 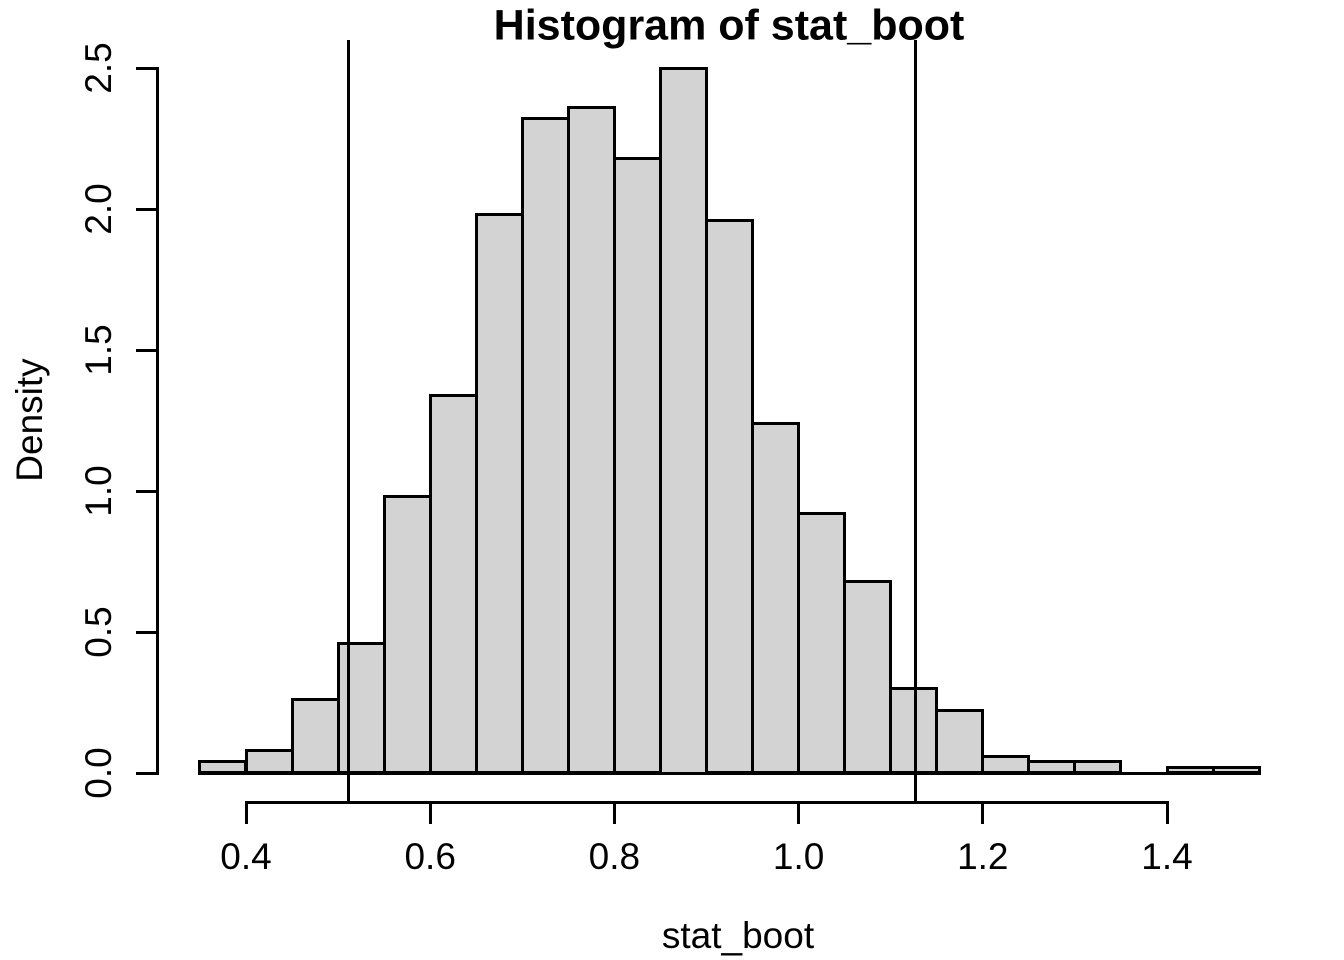 I want to click on x-tick-label: 0.8, so click(x=614, y=856).